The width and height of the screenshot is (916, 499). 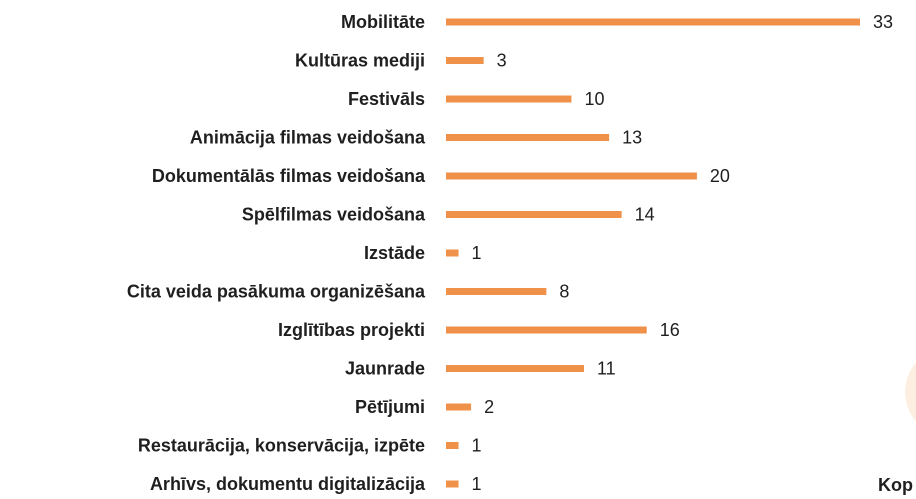 I want to click on value-label: 33, so click(x=883, y=22).